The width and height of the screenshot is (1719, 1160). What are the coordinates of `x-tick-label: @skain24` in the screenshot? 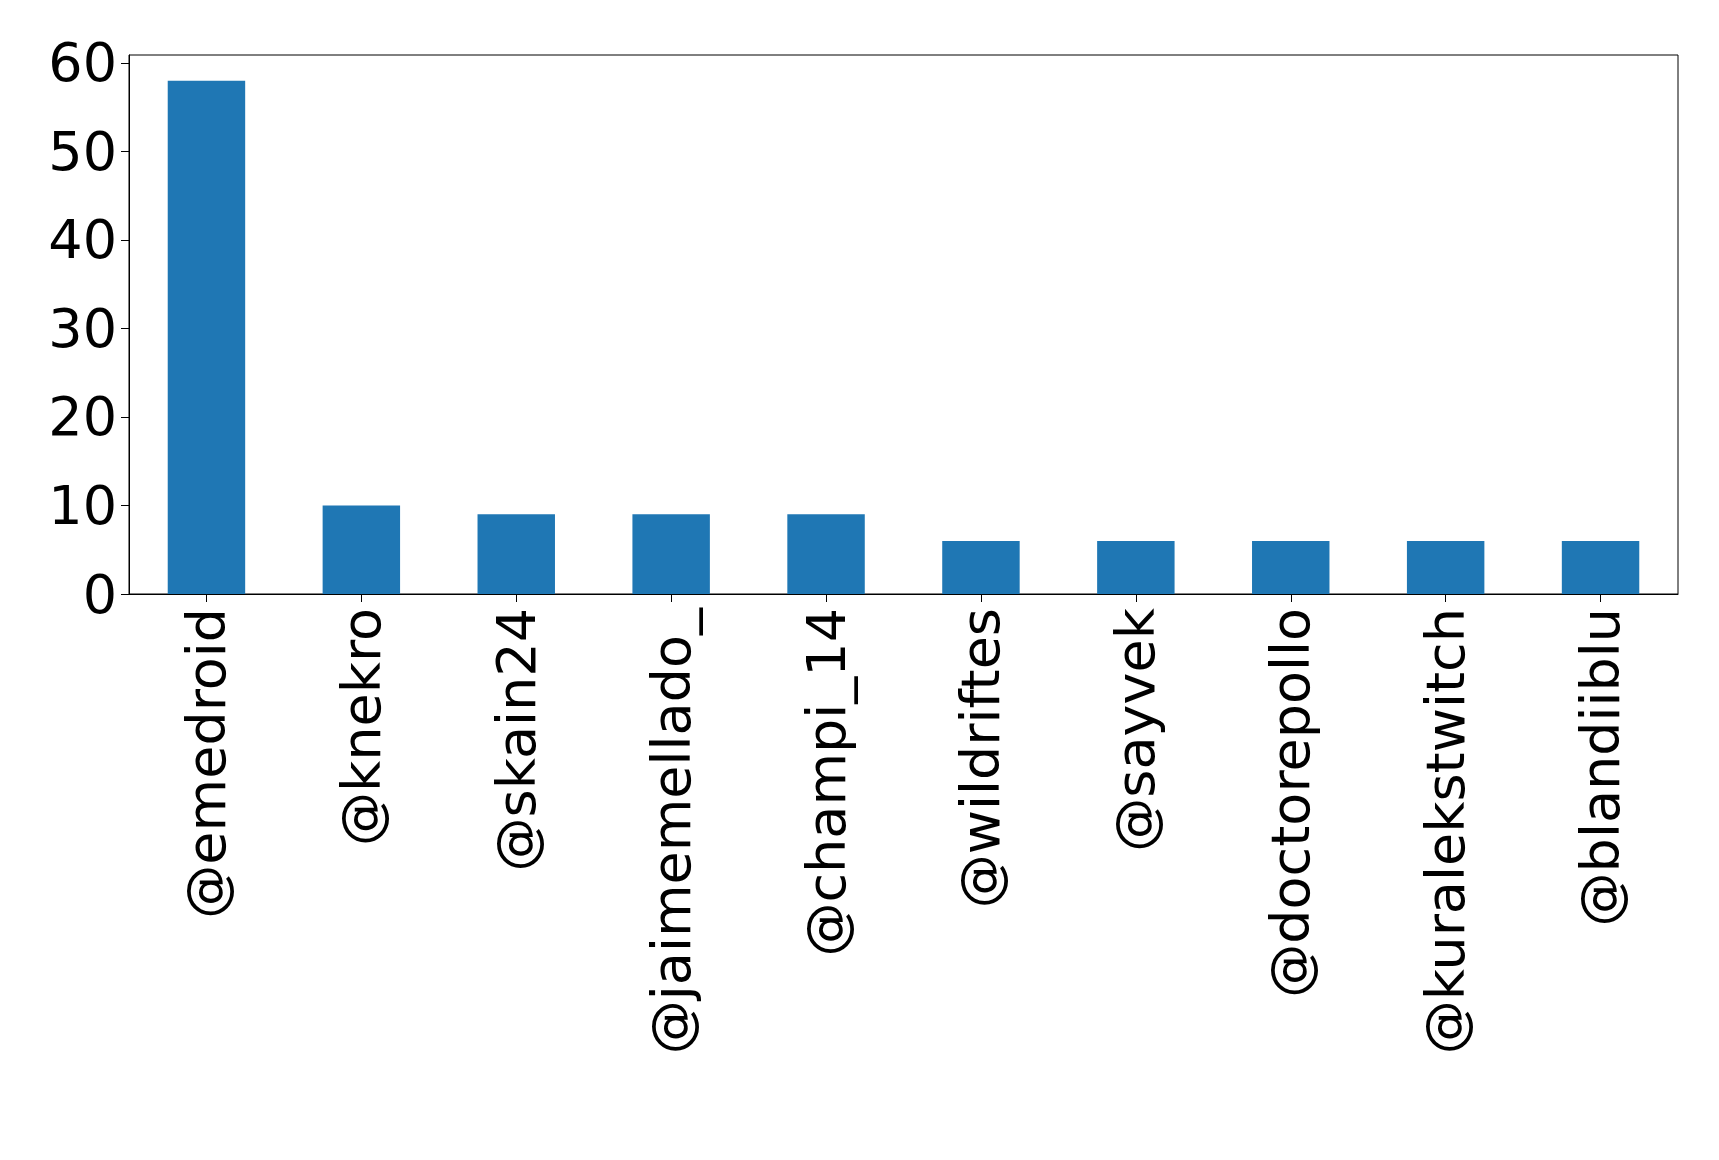 It's located at (516, 740).